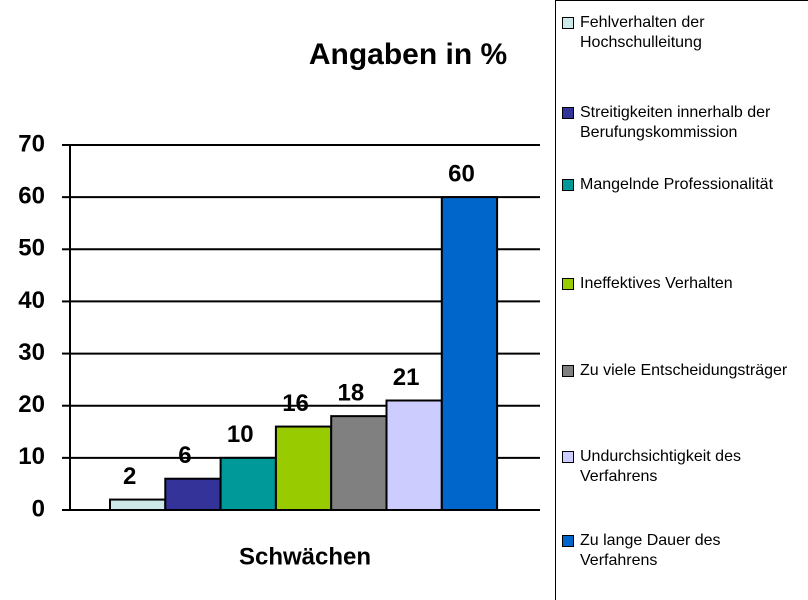 This screenshot has width=808, height=600. What do you see at coordinates (184, 455) in the screenshot?
I see `data-label: 6` at bounding box center [184, 455].